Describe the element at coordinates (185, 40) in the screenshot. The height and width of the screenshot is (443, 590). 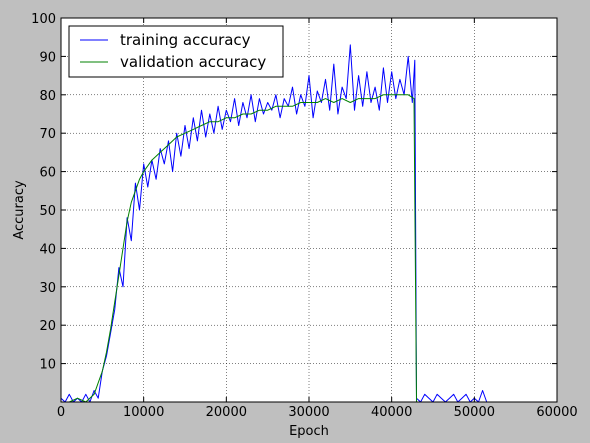
I see `legend-label-training: training accuracy` at that location.